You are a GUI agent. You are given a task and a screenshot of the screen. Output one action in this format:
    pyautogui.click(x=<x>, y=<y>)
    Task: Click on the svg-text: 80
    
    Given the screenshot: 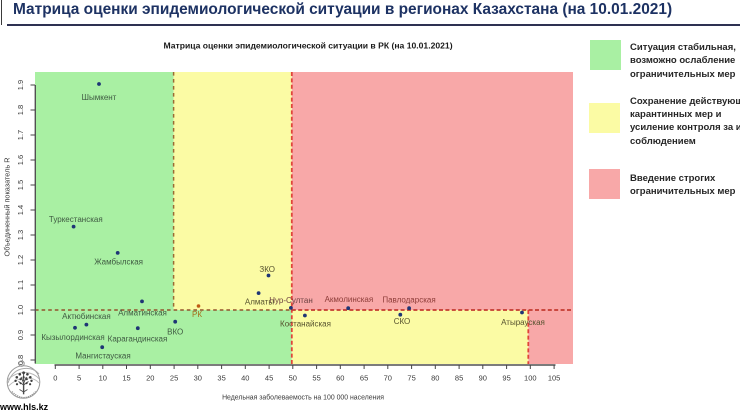 What is the action you would take?
    pyautogui.click(x=435, y=378)
    